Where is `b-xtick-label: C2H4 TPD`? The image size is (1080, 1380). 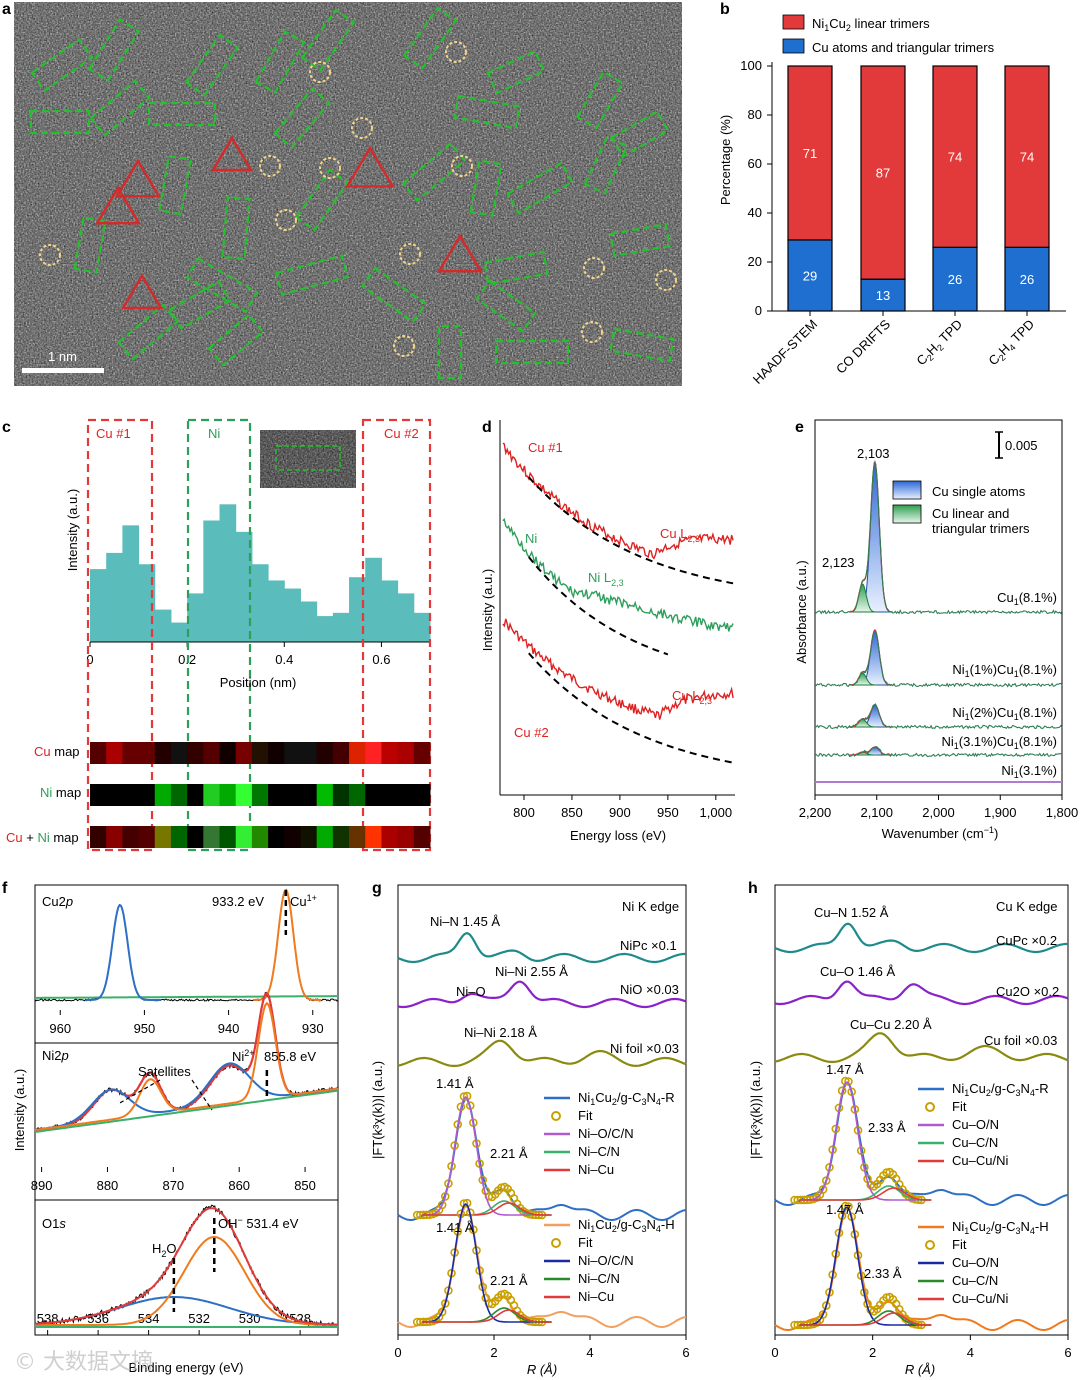 b-xtick-label: C2H4 TPD is located at coordinates (1011, 343).